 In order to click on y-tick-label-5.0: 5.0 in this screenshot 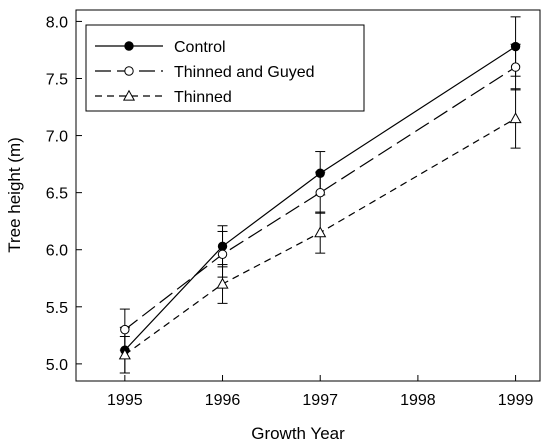, I will do `click(57, 365)`.